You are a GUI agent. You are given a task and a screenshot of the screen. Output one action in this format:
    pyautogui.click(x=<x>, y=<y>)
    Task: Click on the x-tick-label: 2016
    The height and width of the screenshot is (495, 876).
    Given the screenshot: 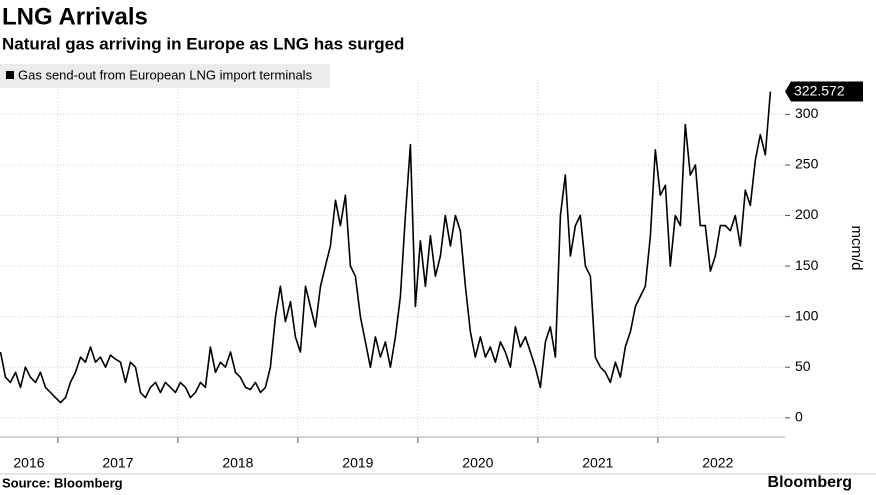 What is the action you would take?
    pyautogui.click(x=28, y=463)
    